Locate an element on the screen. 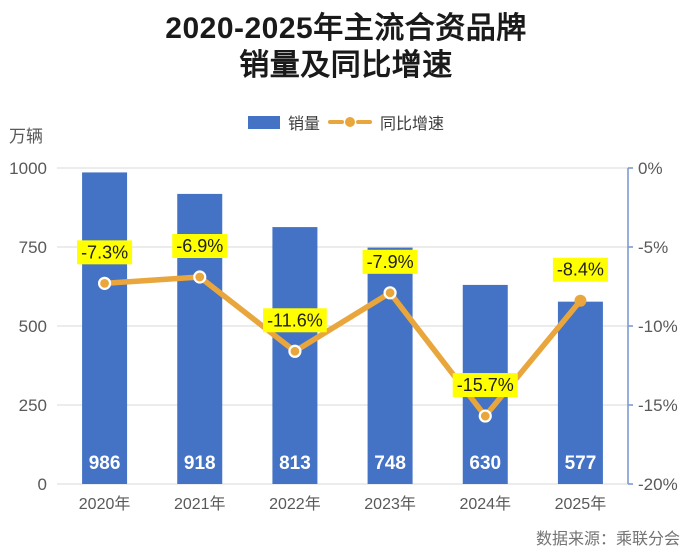 This screenshot has width=692, height=556. legend-growth-line-icon is located at coordinates (350, 122).